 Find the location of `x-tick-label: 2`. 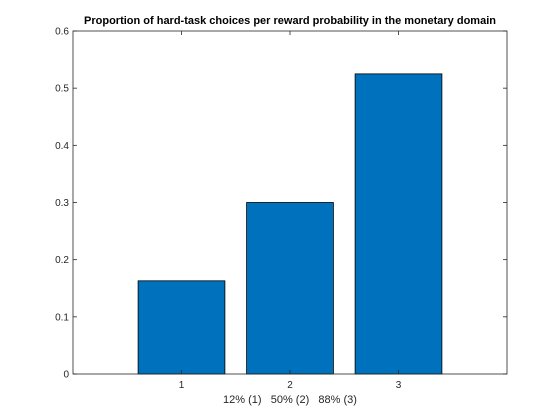

x-tick-label: 2 is located at coordinates (290, 385).